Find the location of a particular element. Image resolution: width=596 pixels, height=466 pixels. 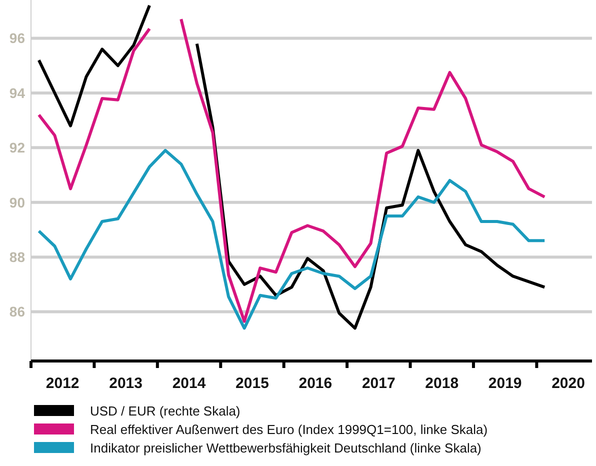

y-tick-label: 96 is located at coordinates (17, 38).